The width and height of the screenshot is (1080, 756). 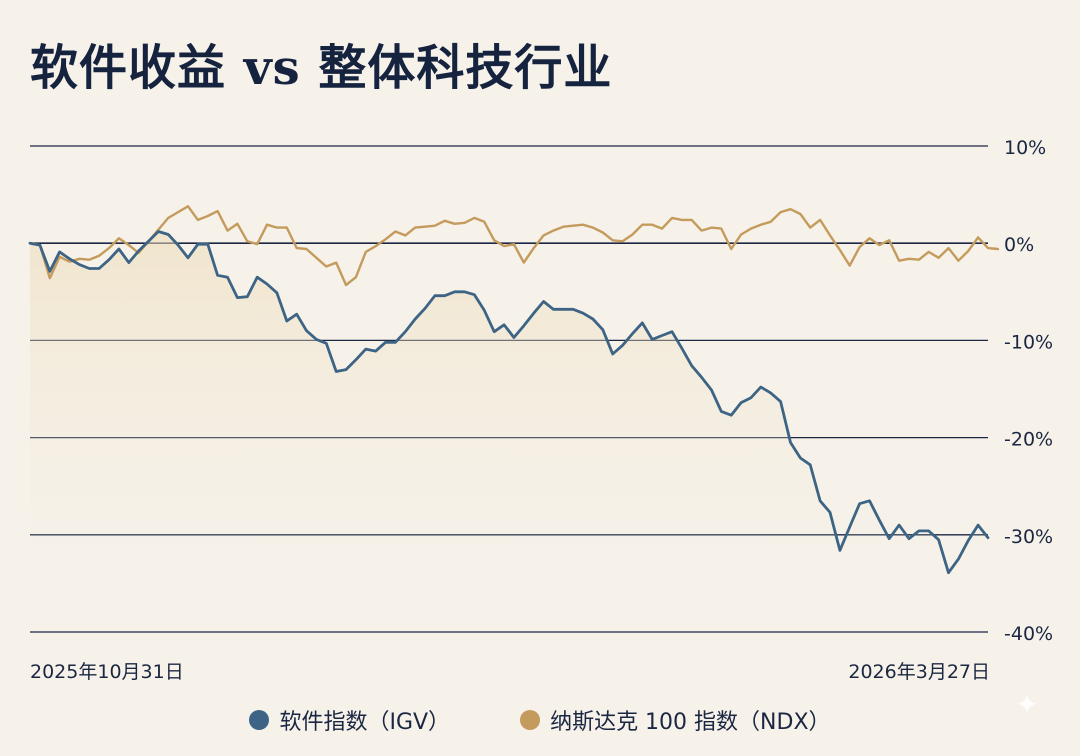 What do you see at coordinates (1028, 634) in the screenshot?
I see `y-tick-label-5: -40%` at bounding box center [1028, 634].